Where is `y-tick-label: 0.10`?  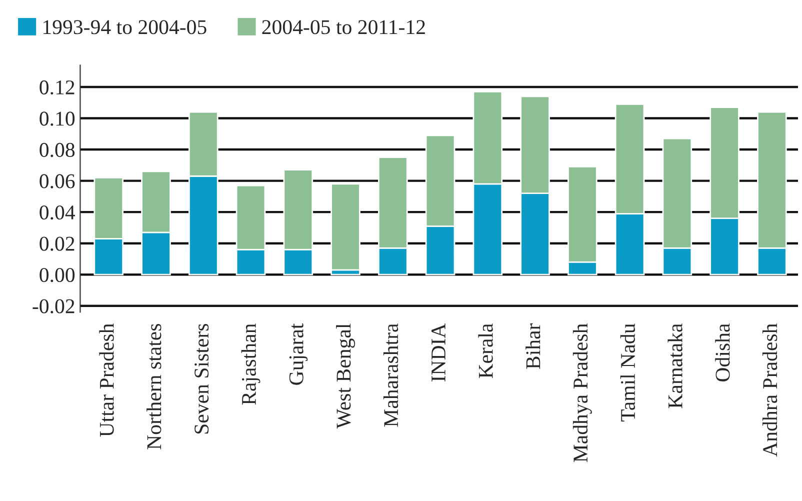 y-tick-label: 0.10 is located at coordinates (57, 119).